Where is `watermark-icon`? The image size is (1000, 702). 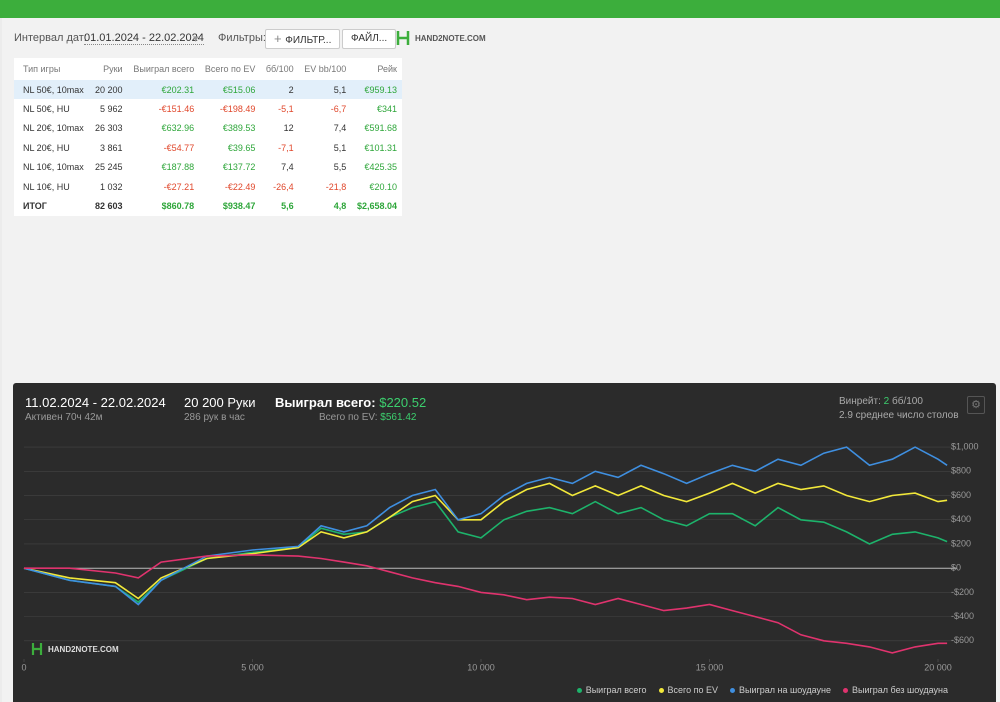 watermark-icon is located at coordinates (37, 649).